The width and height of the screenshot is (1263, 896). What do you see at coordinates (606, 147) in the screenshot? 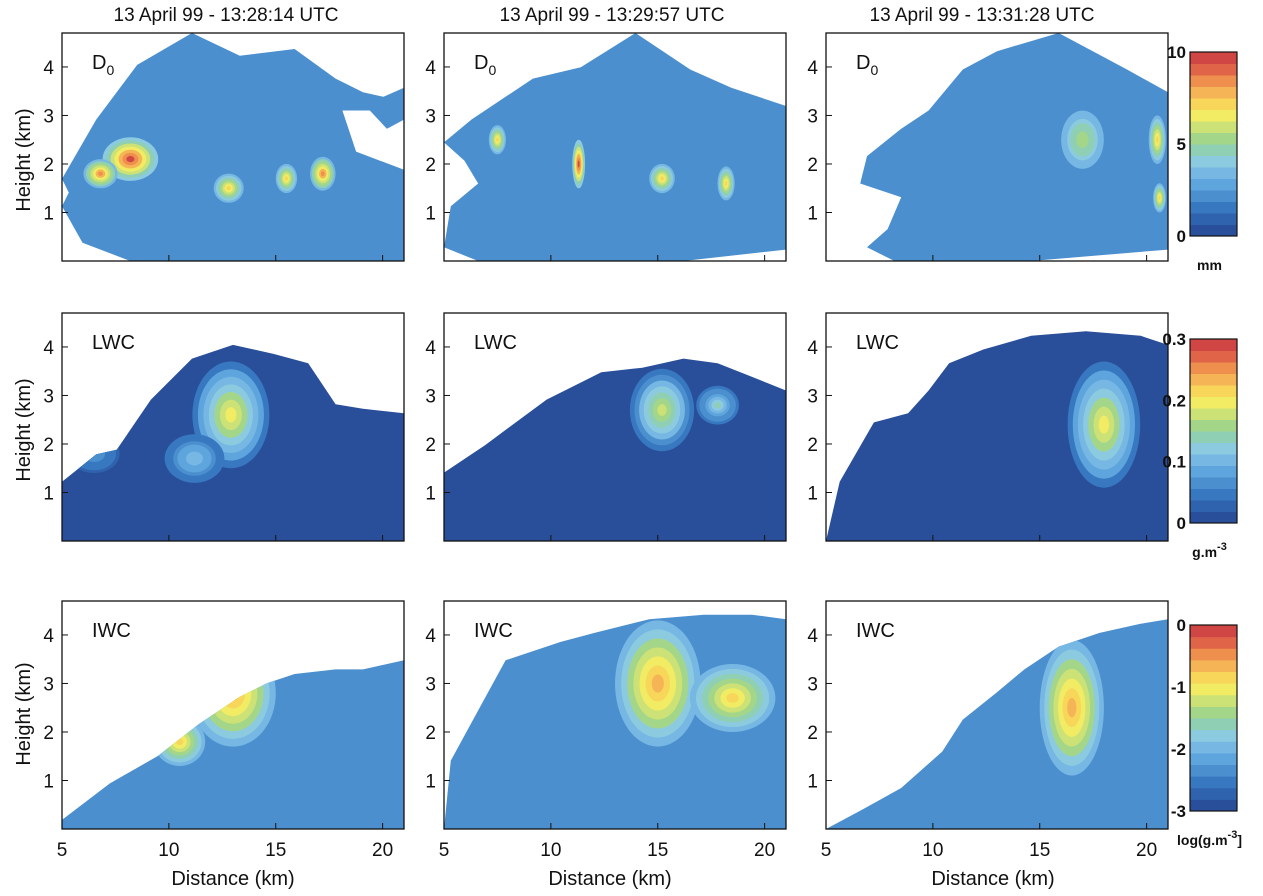
I see `panel-d0-2: 1 2 3 4 D0` at bounding box center [606, 147].